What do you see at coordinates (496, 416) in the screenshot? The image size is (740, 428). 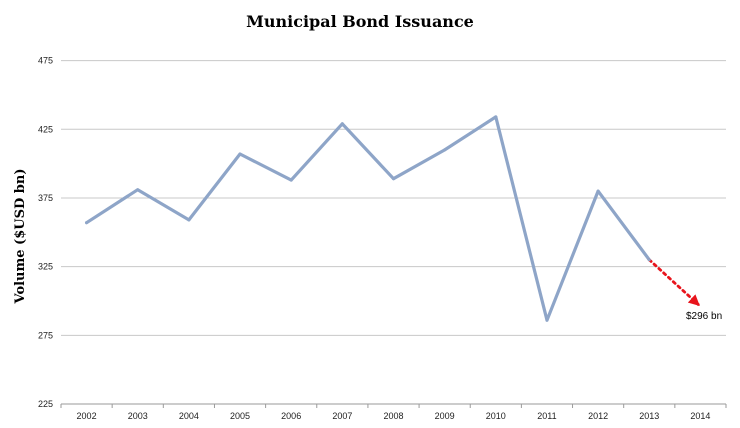 I see `x-tick-label: 2010` at bounding box center [496, 416].